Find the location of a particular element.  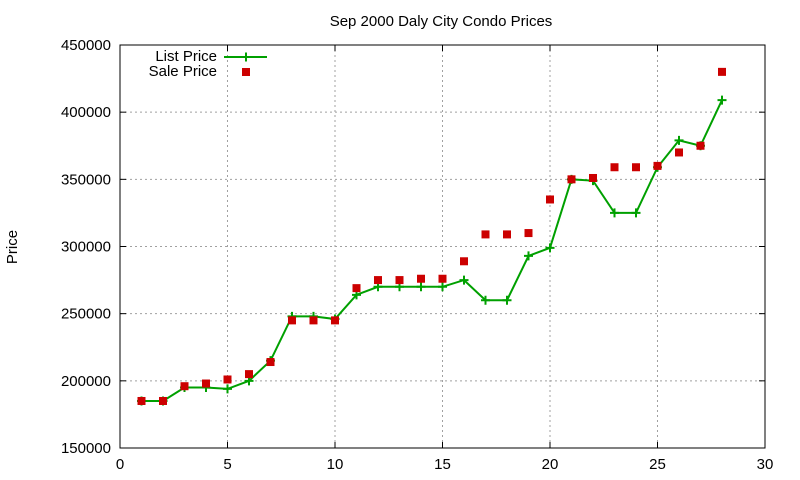

y-tick-label: 450000 is located at coordinates (86, 45).